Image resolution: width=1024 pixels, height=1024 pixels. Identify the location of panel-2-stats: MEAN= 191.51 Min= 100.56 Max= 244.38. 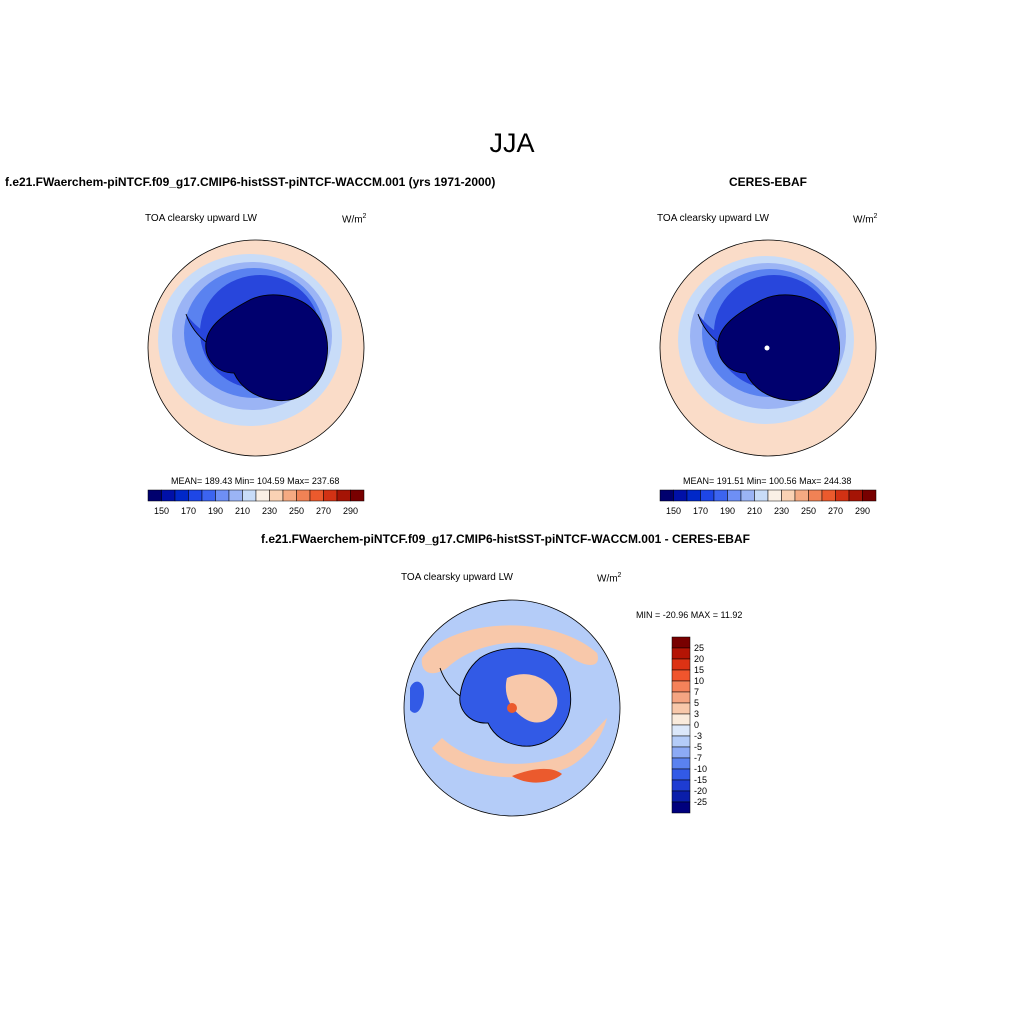
(767, 481).